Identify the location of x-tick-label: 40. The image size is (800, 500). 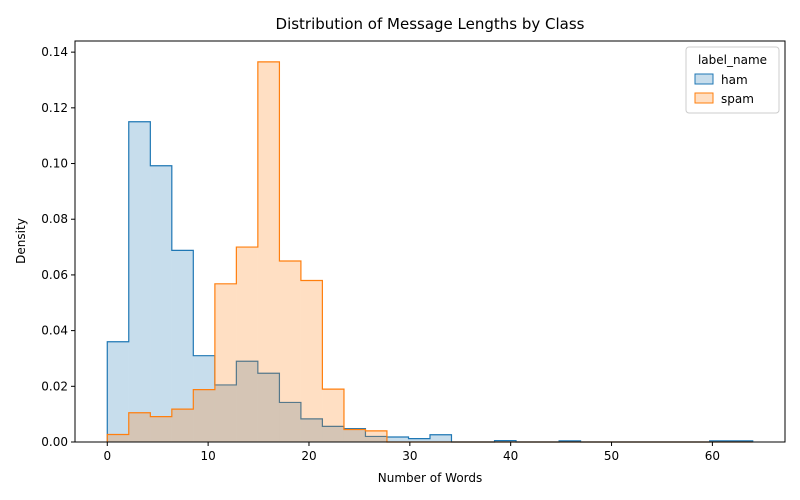
(510, 456).